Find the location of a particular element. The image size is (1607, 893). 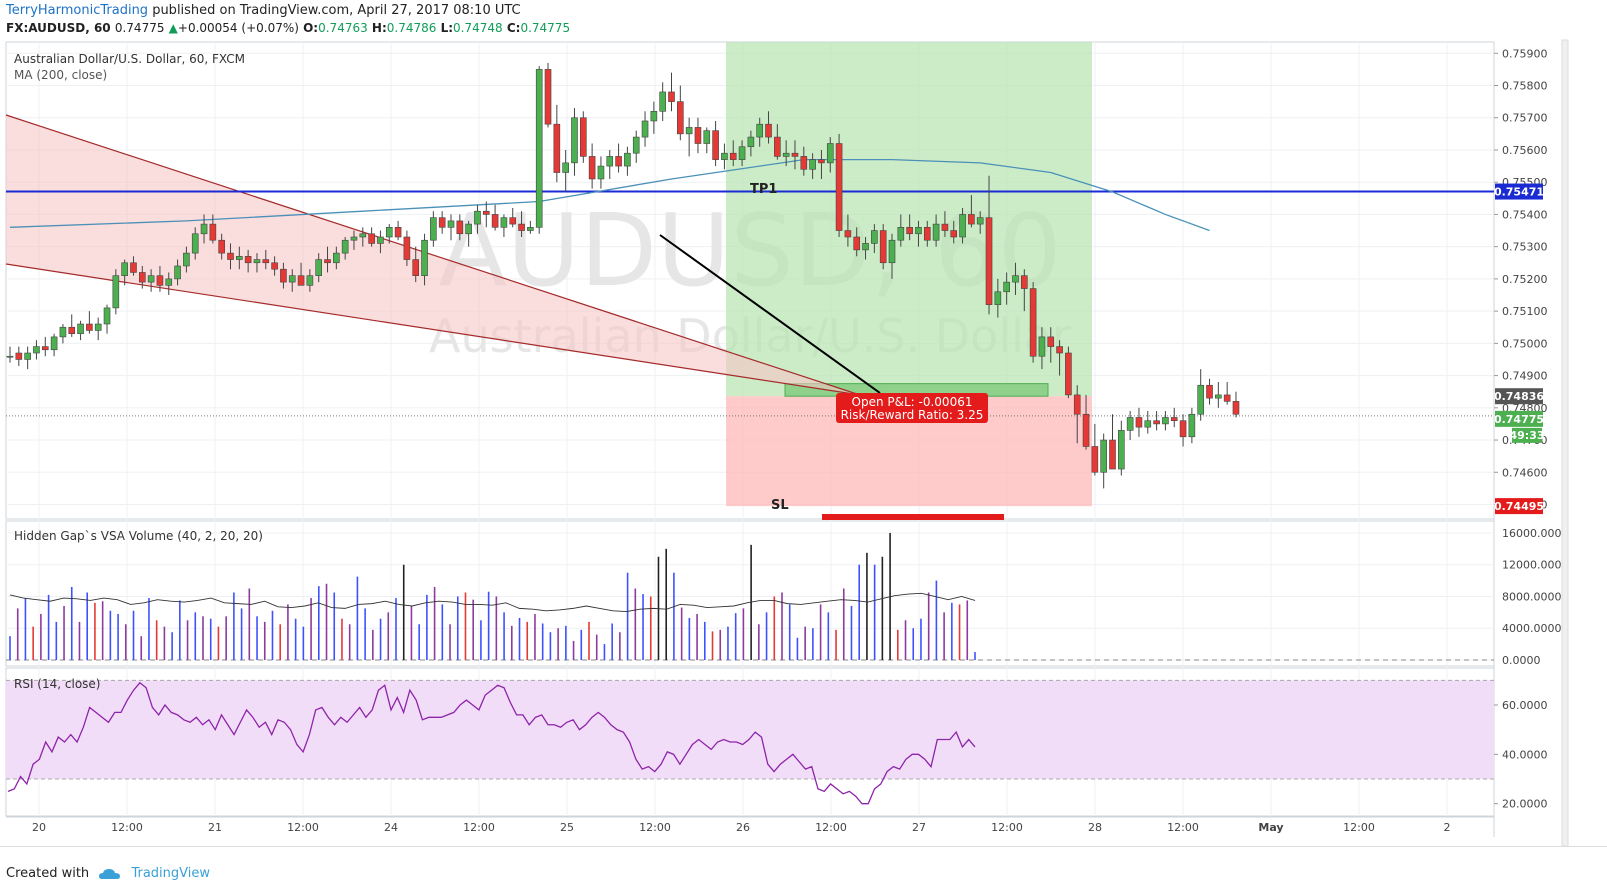

price-tick-label: 0.75800 is located at coordinates (1525, 86).